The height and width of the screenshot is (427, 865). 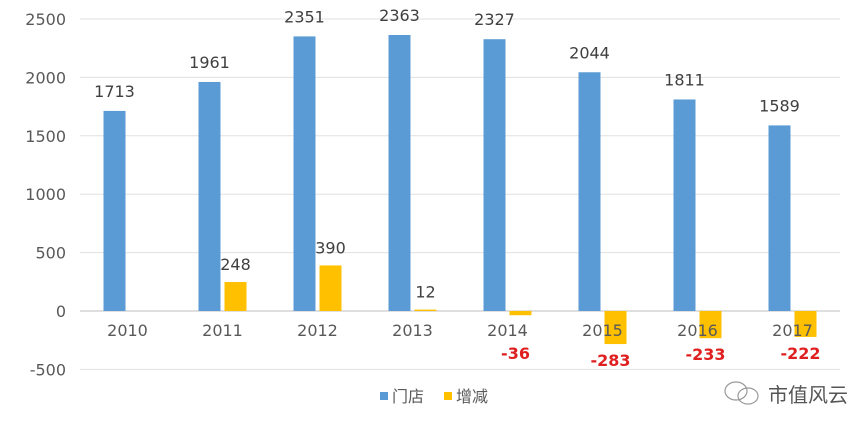 I want to click on y-tick-label: 2000, so click(x=45, y=77).